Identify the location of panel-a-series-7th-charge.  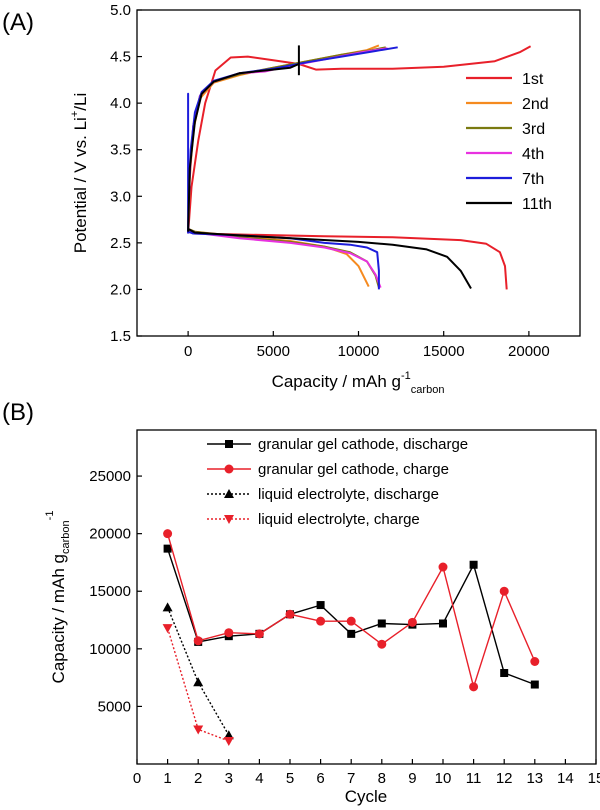
(292, 140).